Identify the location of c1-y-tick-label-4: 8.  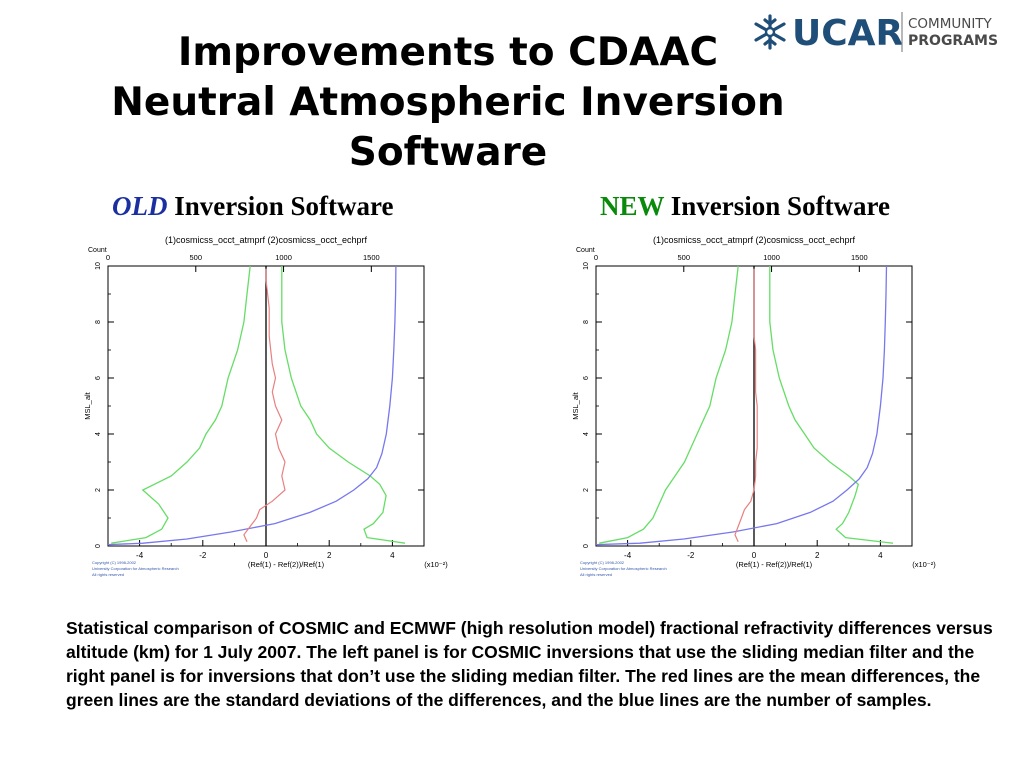
(586, 322).